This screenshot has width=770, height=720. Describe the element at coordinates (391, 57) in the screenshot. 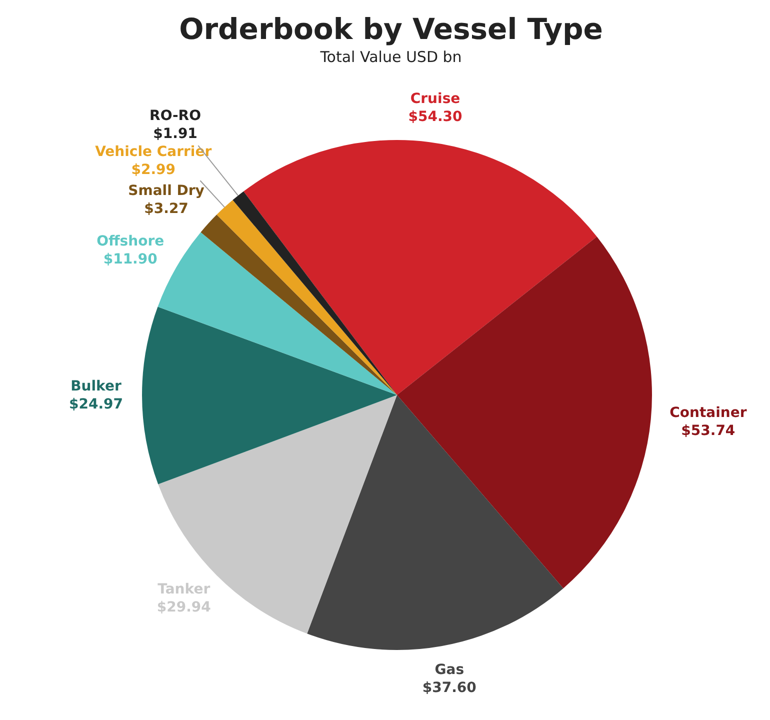

I see `chart-subtitle: Total Value USD bn` at that location.